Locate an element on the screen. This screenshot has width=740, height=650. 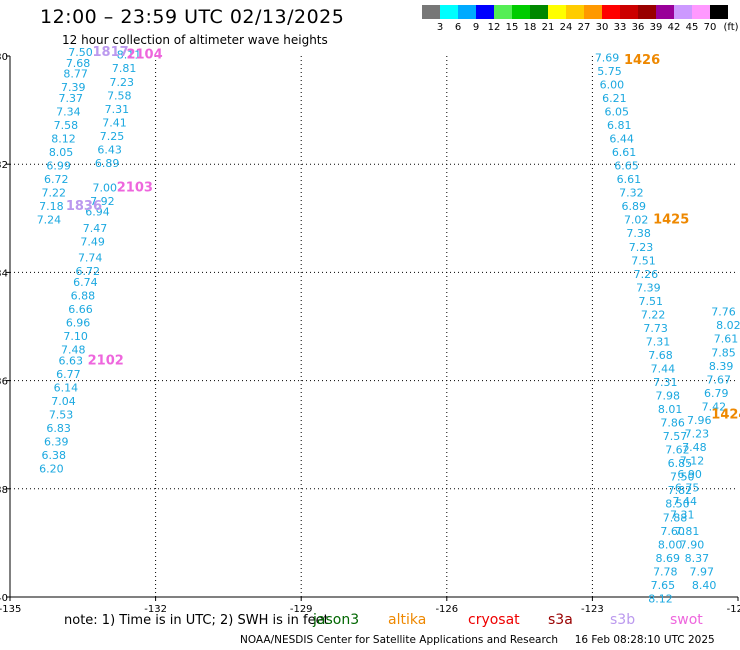
scale-label: 3 is located at coordinates (440, 27).